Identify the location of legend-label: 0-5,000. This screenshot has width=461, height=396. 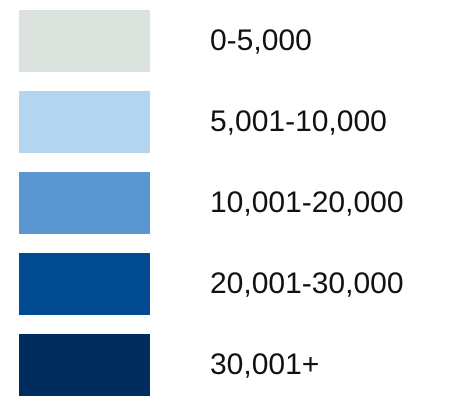
(261, 40).